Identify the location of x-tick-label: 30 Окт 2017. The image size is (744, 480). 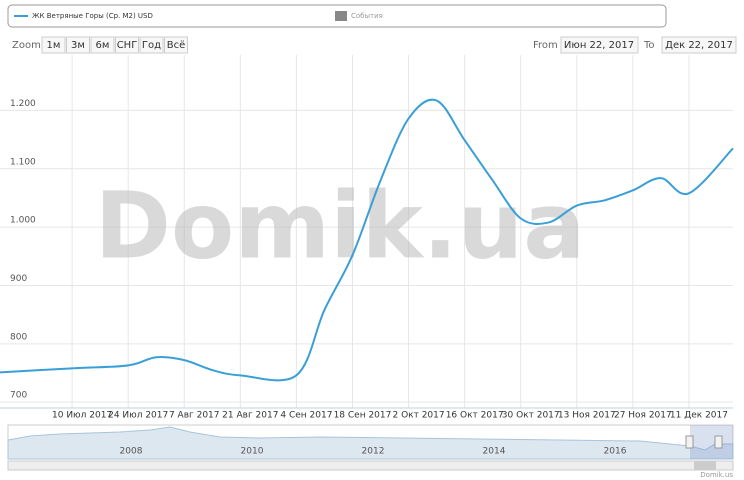
(531, 416).